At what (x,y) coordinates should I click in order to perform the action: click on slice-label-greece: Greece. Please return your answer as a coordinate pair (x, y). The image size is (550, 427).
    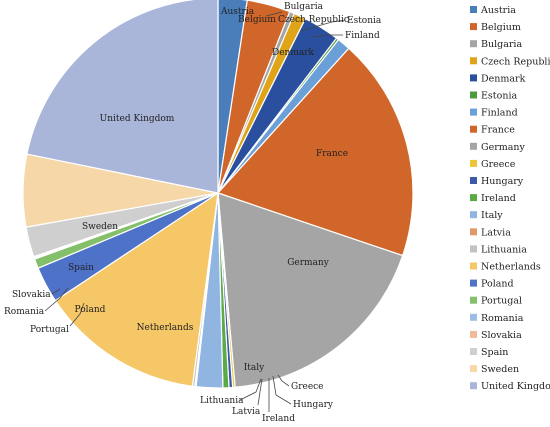
    Looking at the image, I should click on (307, 387).